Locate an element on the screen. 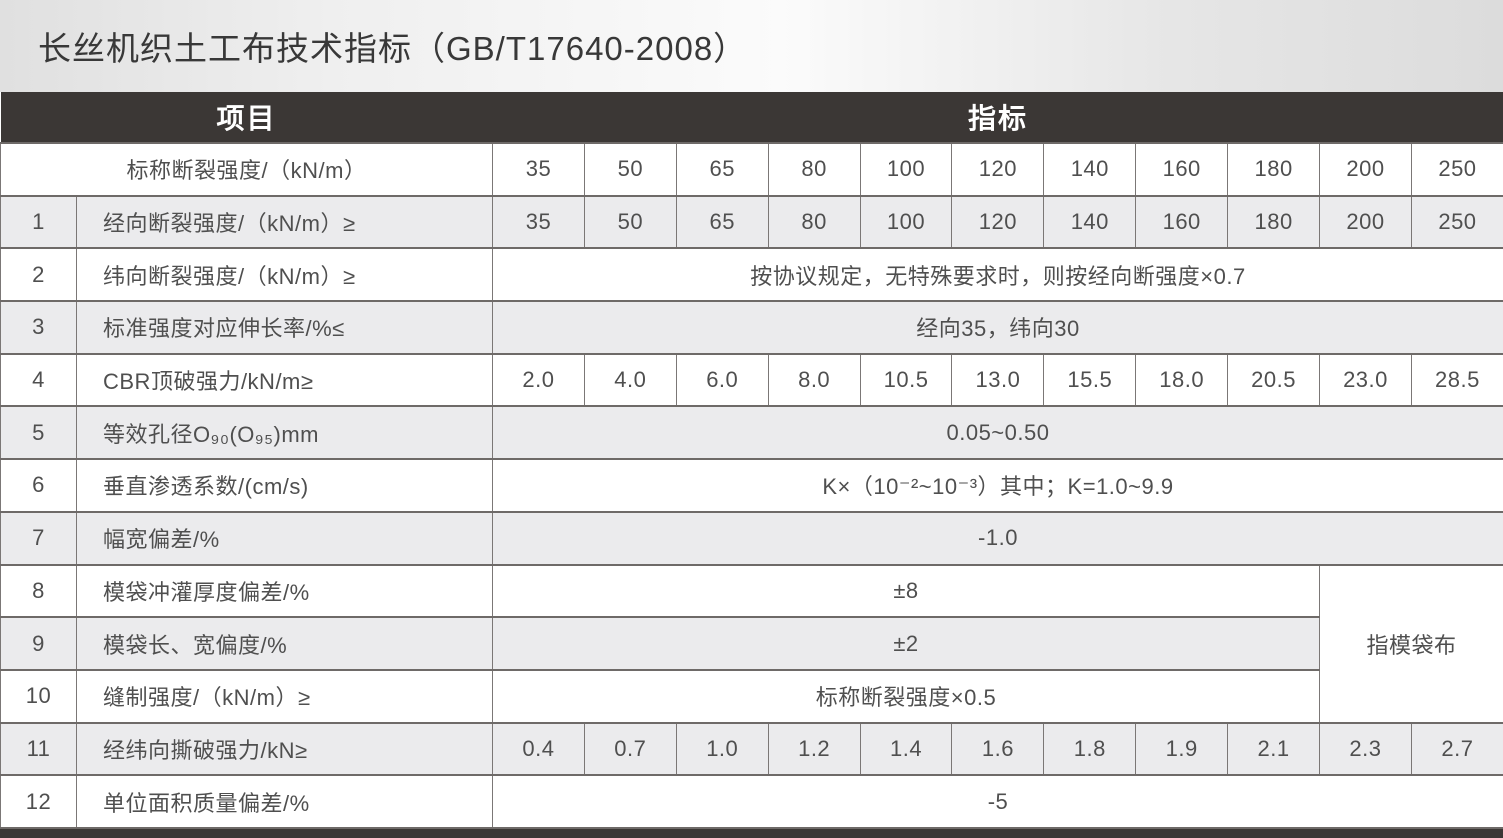  row-label: 模袋冲灌厚度偏差/% is located at coordinates (285, 591).